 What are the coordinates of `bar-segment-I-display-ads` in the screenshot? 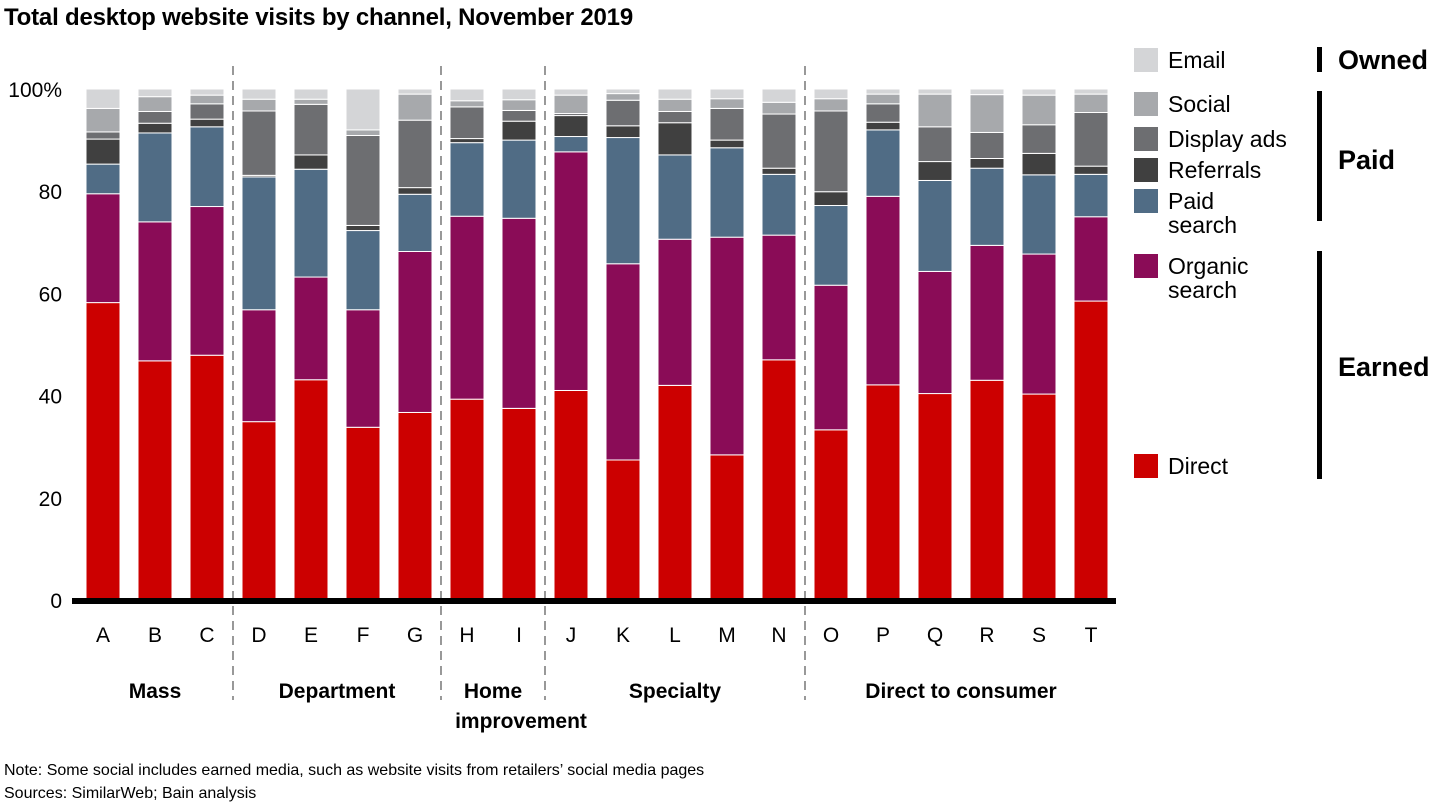 It's located at (519, 115).